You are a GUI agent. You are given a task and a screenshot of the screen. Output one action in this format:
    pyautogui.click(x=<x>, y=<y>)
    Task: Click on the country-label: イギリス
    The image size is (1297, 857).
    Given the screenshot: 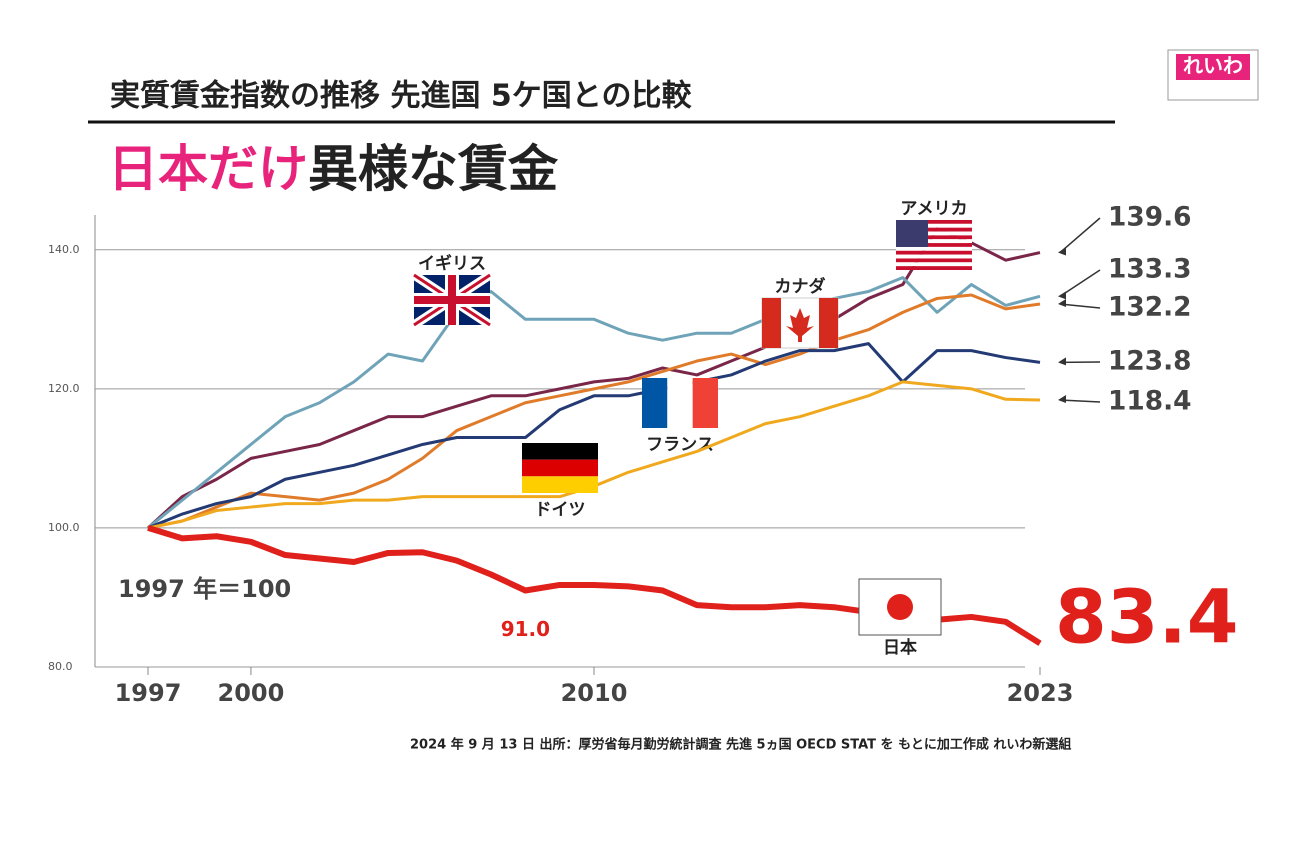 What is the action you would take?
    pyautogui.click(x=452, y=264)
    